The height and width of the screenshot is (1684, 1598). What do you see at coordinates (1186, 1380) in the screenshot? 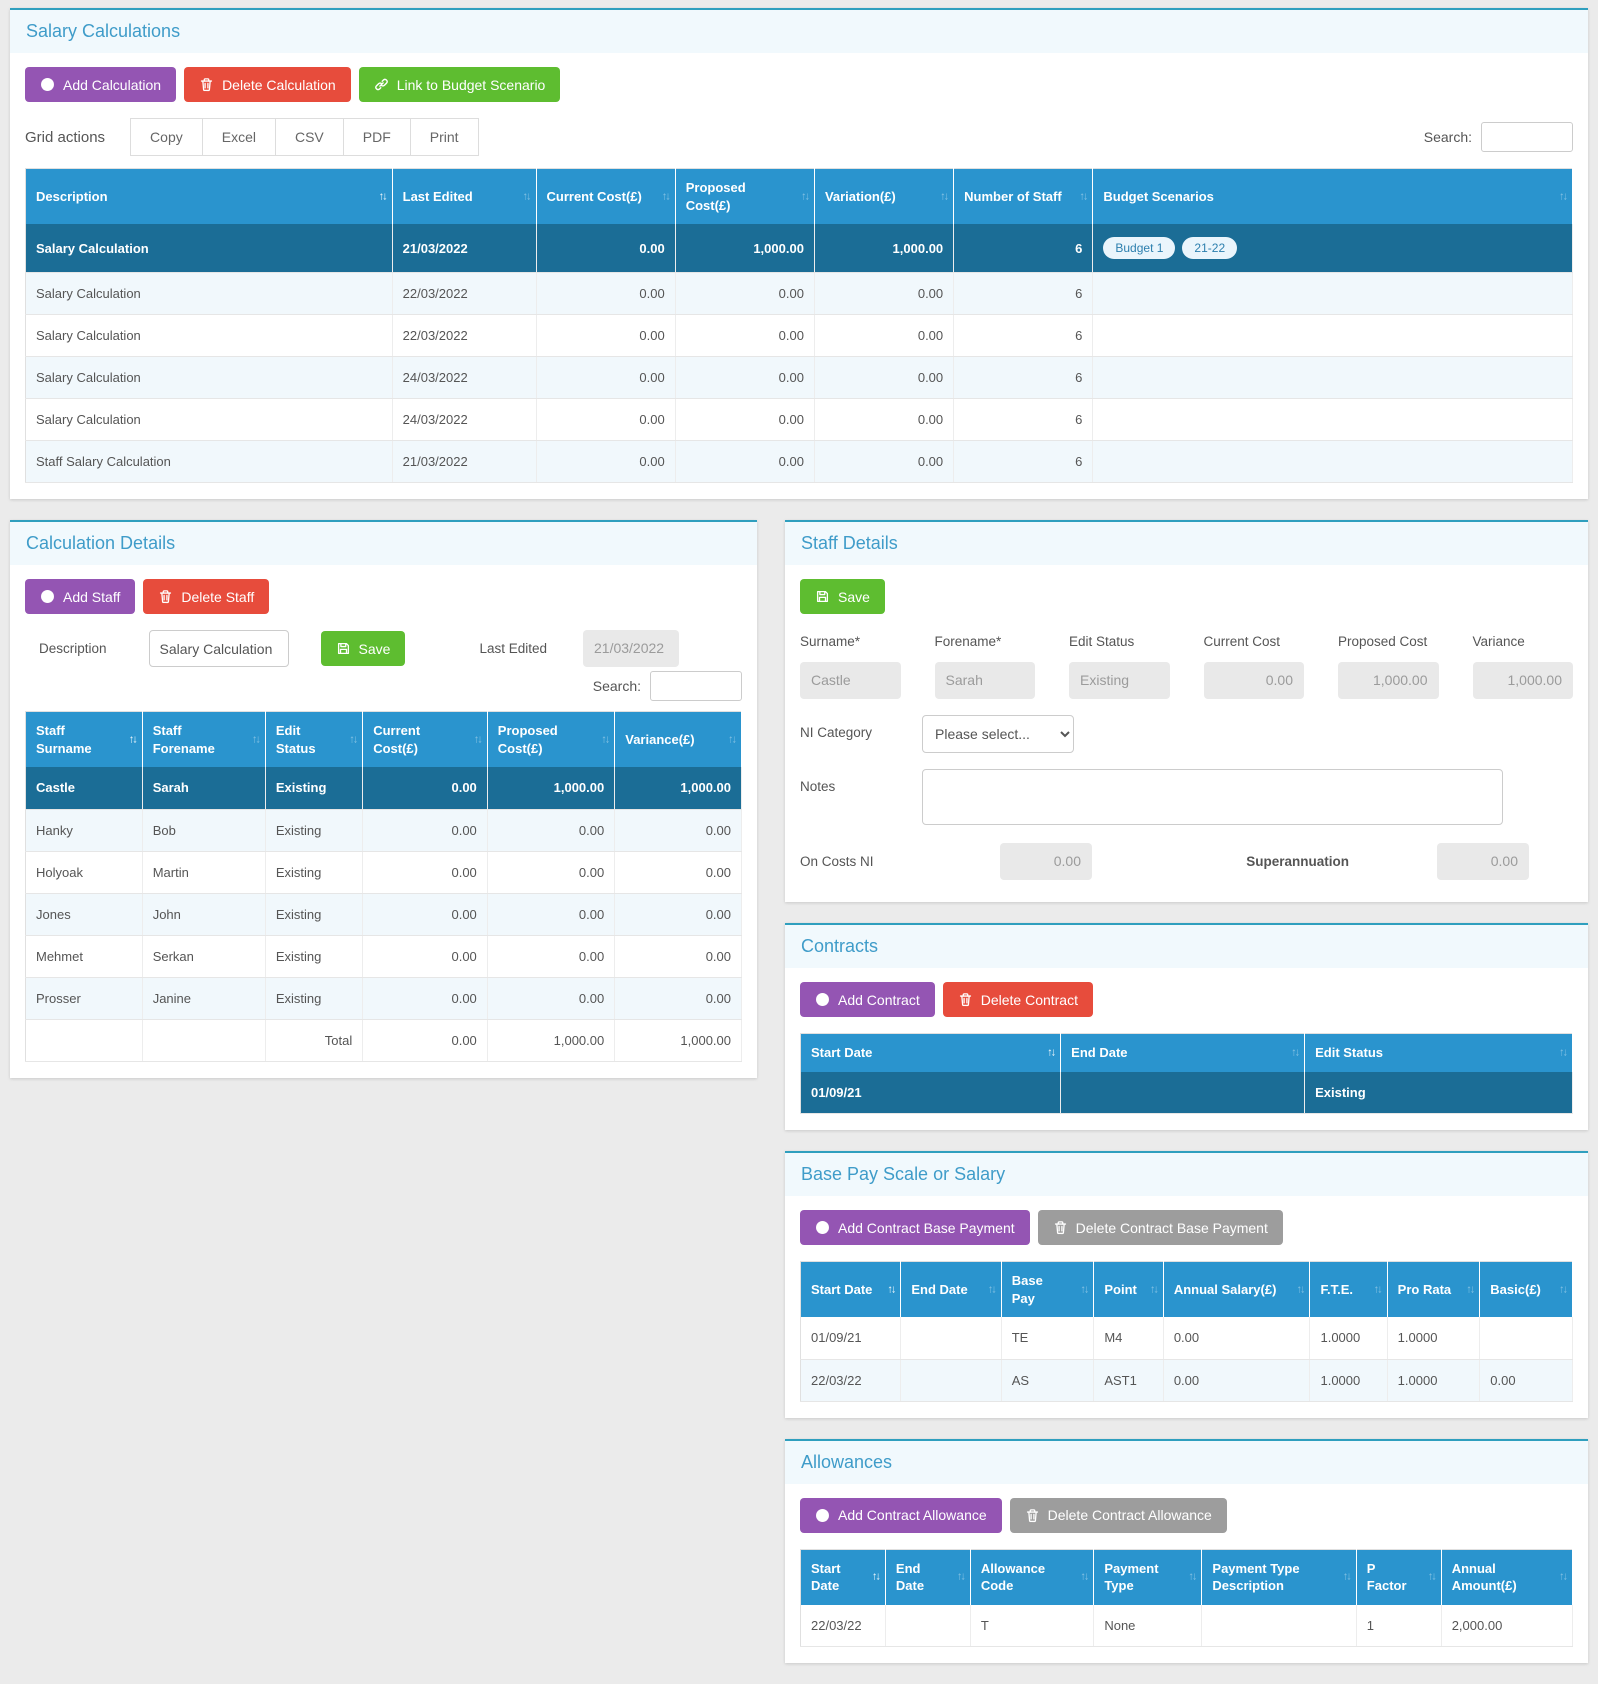
I see `table-row: 22/03/22 AS AST1 0.00 1.0000 1.0000 0.00` at bounding box center [1186, 1380].